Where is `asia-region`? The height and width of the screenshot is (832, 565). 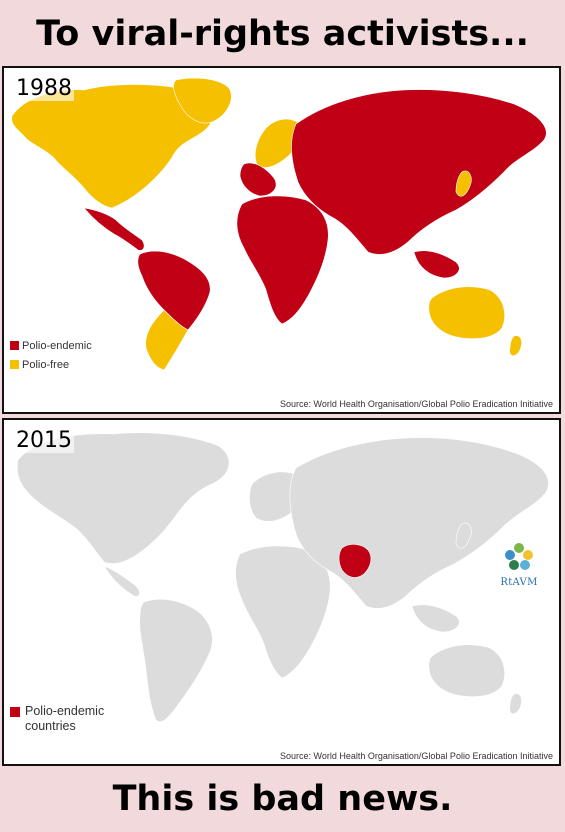 asia-region is located at coordinates (419, 172).